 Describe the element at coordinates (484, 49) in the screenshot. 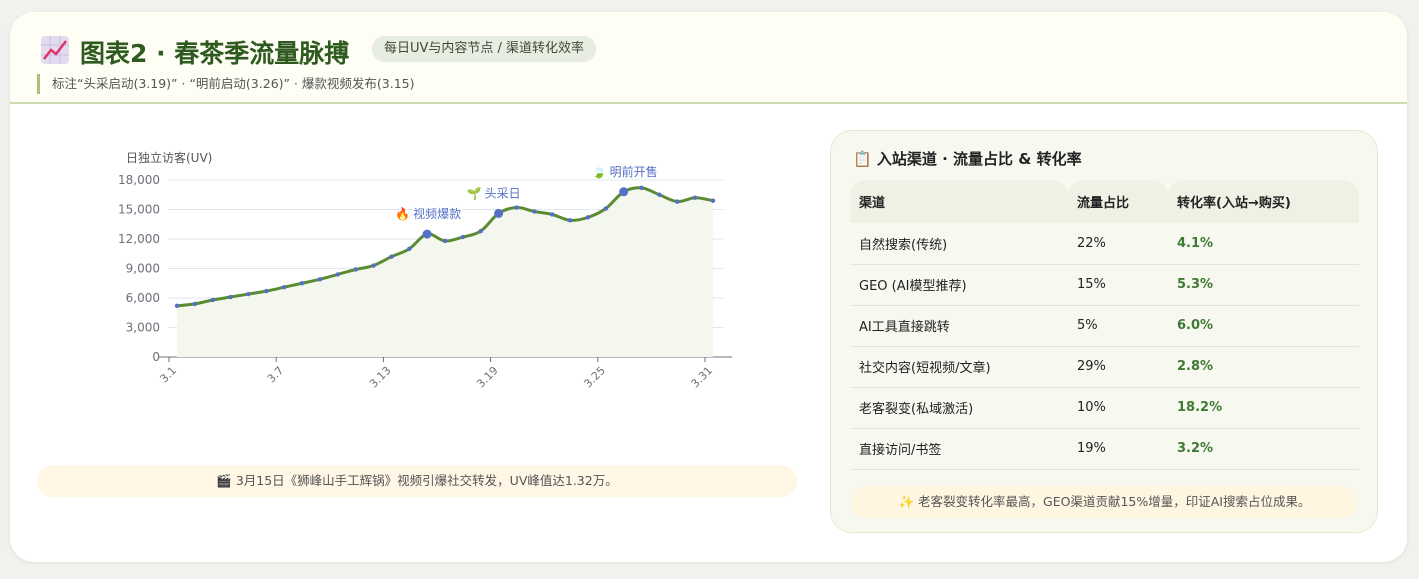

I see `subtitle-badge: 每日UV与内容节点 / 渠道转化效率` at that location.